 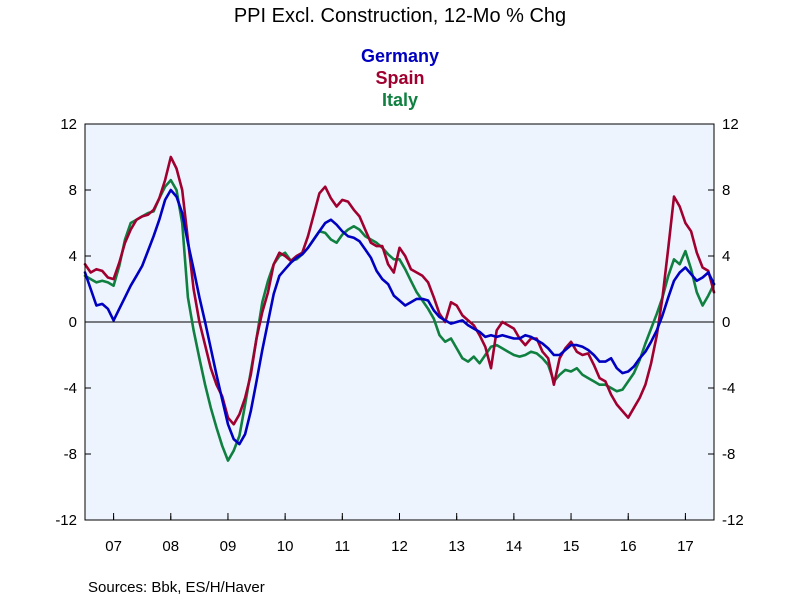 I want to click on x-tick-label: 09, so click(x=228, y=546).